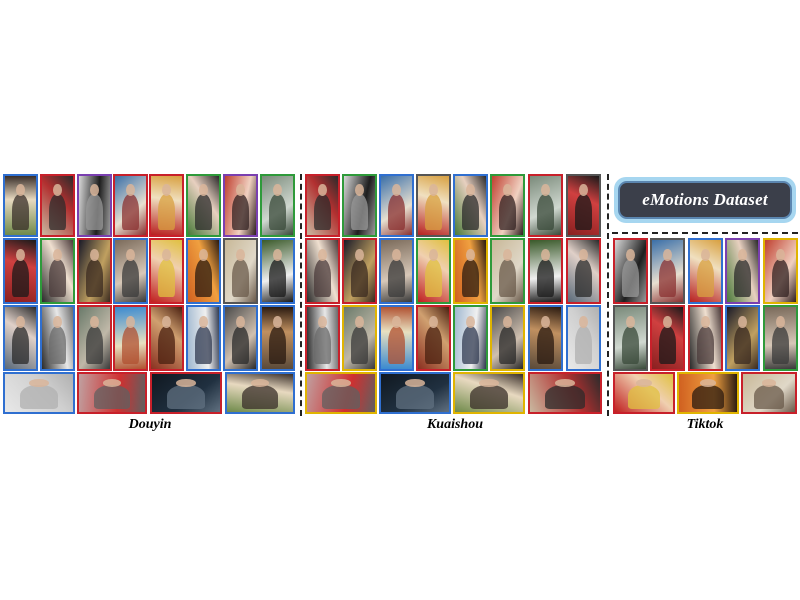 The height and width of the screenshot is (600, 800). I want to click on divider-douyin-kuaishou, so click(301, 295).